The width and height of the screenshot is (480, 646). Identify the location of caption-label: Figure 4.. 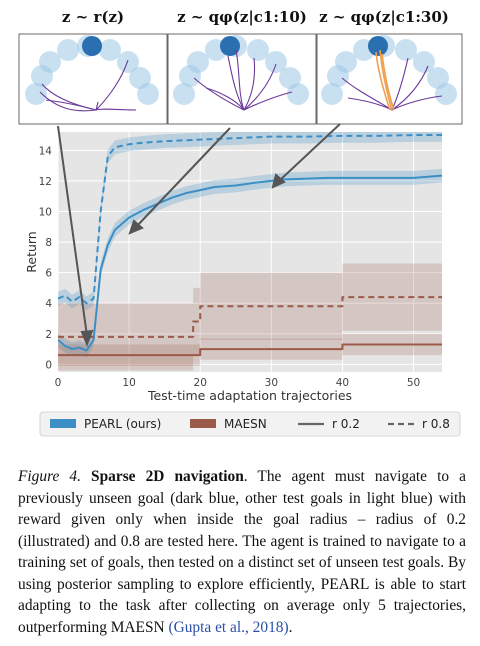
(49, 476).